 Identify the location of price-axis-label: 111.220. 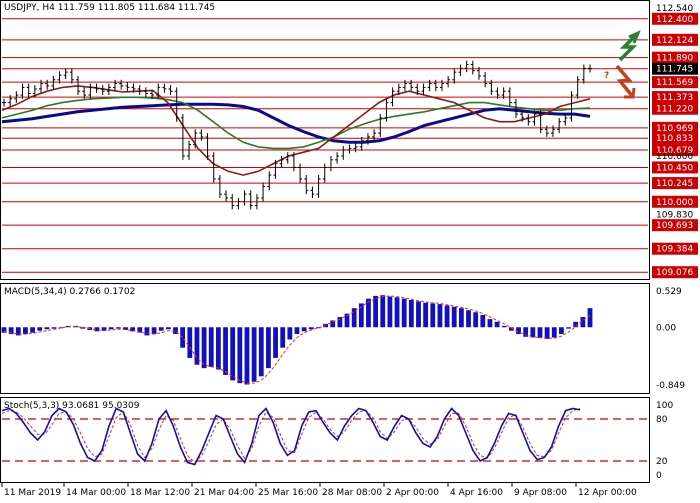
(674, 110).